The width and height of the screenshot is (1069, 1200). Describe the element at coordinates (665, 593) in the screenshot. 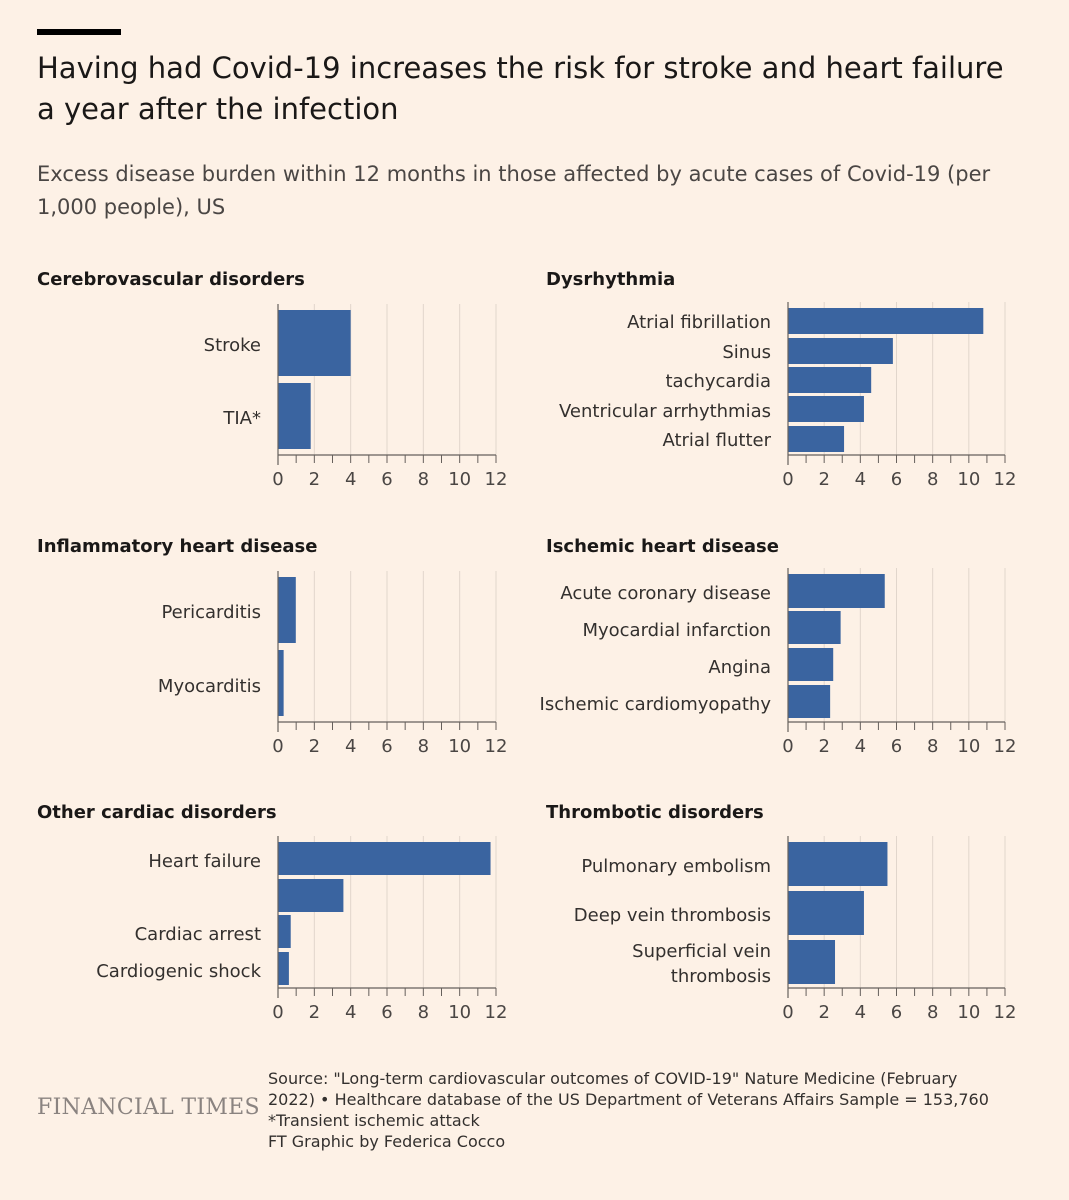

I see `category-label: Acute coronary disease` at that location.